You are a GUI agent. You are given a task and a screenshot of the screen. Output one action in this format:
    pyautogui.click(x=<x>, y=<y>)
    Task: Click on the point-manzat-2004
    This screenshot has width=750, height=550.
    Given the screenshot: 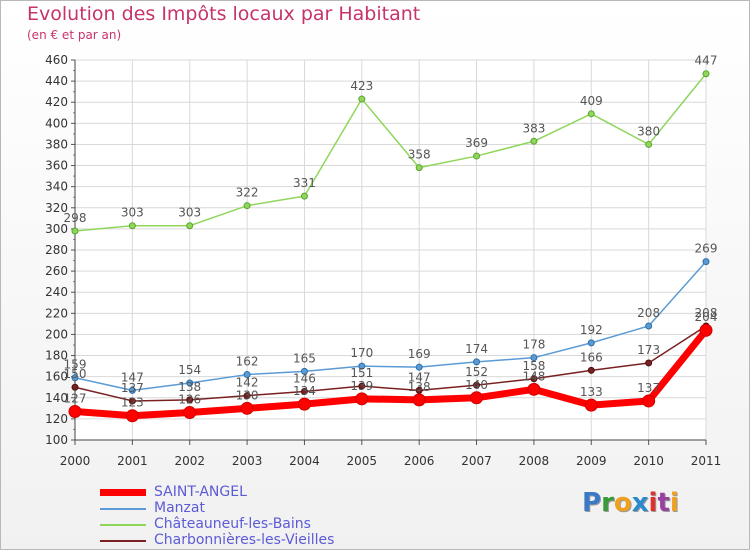 What is the action you would take?
    pyautogui.click(x=304, y=371)
    